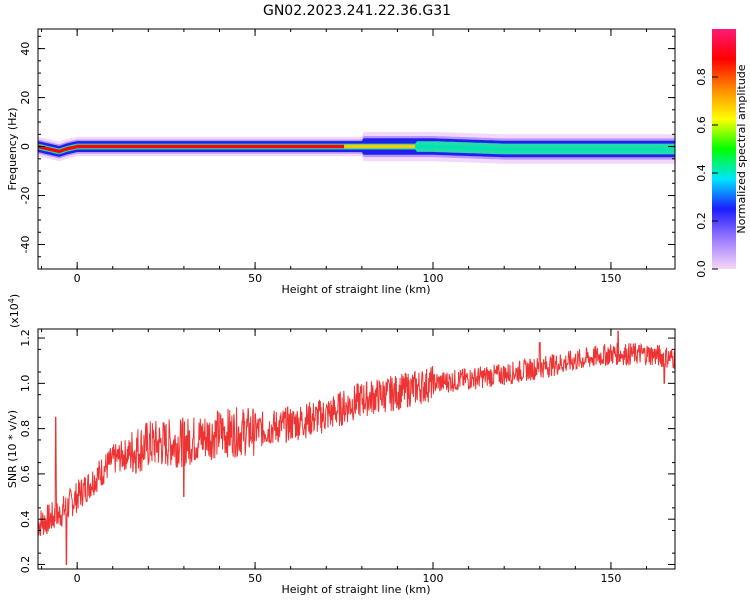 This screenshot has height=600, width=750. I want to click on snr-x-axis-label: Height of straight line (km), so click(355, 589).